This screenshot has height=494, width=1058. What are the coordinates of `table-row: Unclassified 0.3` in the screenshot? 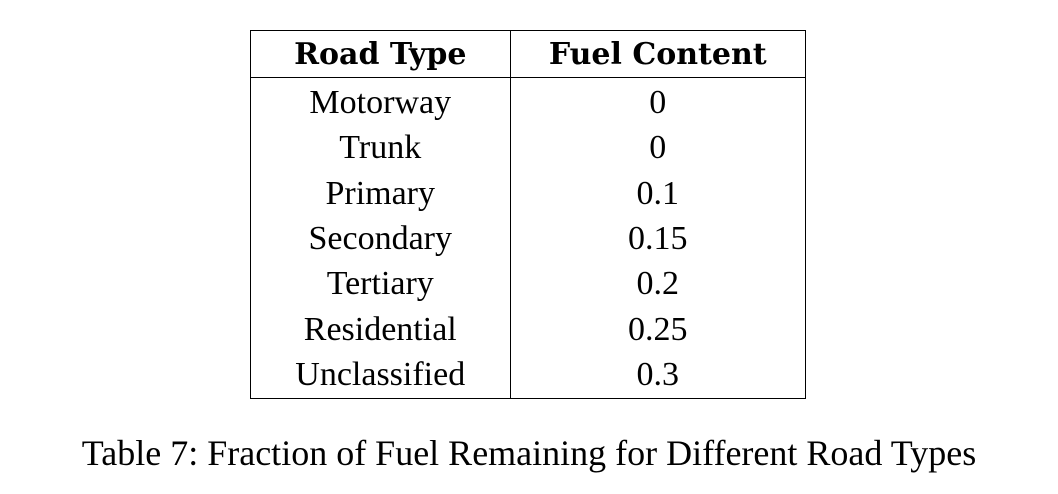 It's located at (528, 375).